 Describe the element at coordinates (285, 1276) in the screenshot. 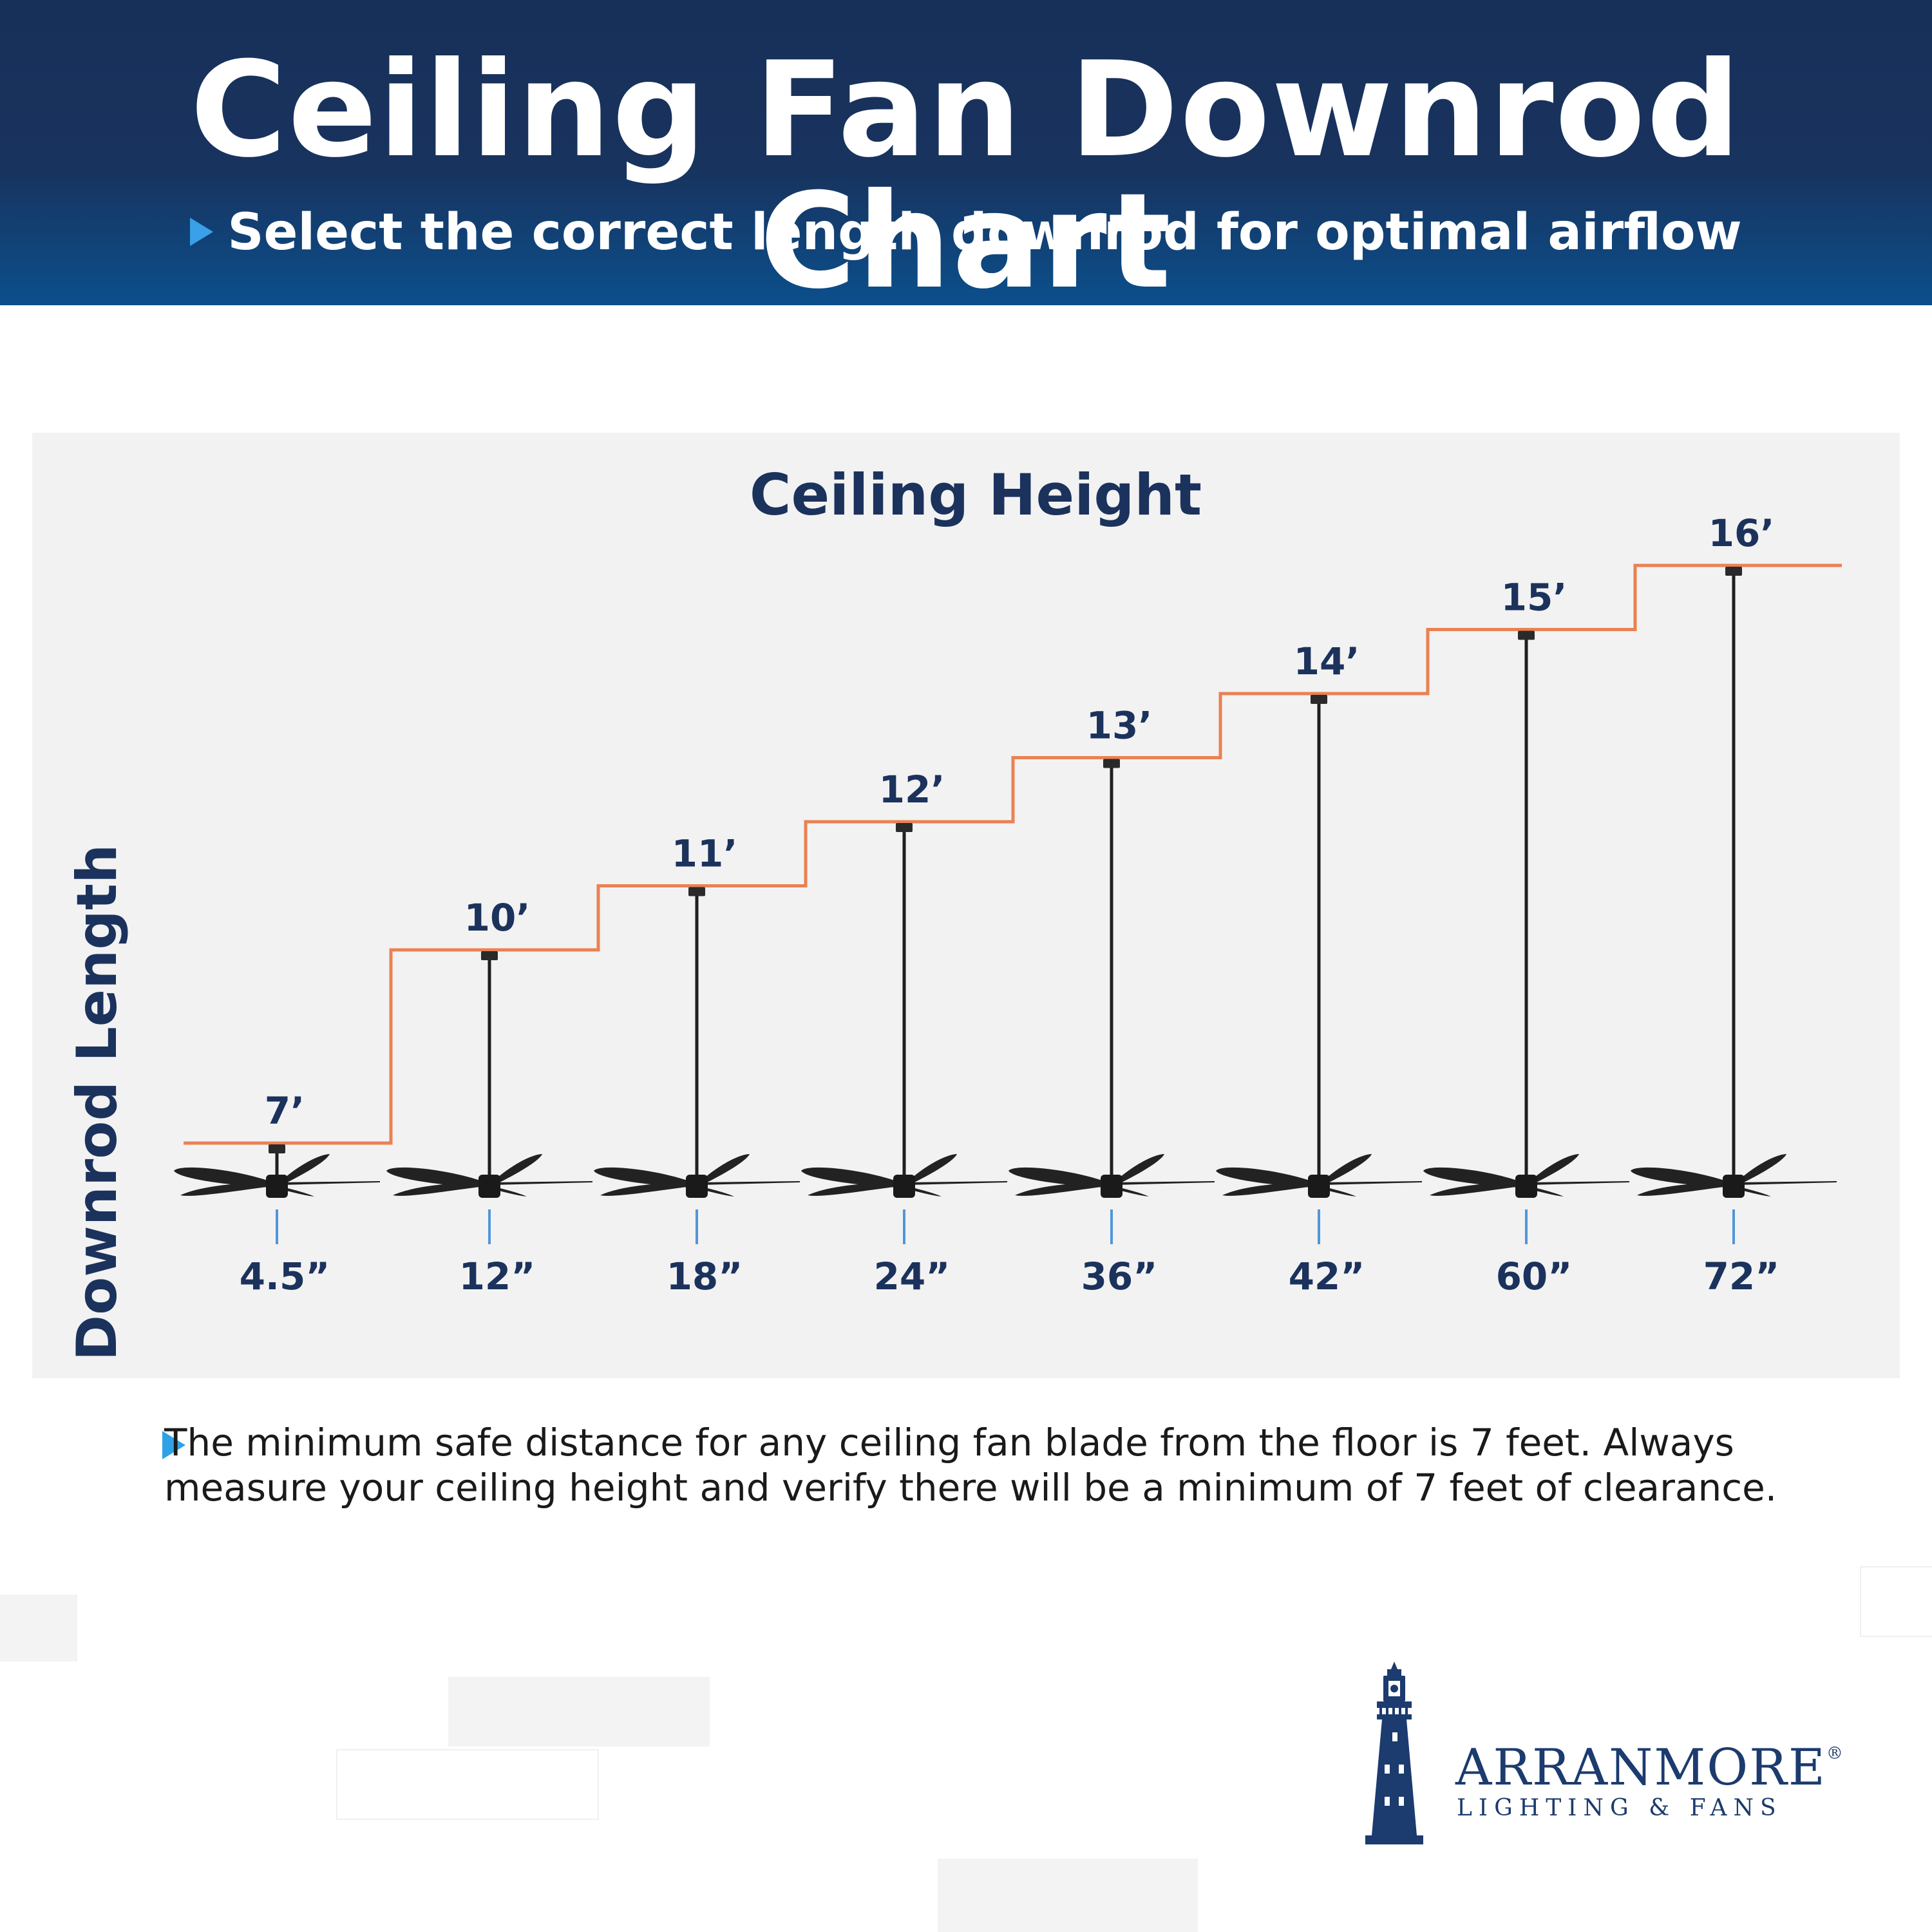

I see `downrod-length-label: 4.5”` at that location.